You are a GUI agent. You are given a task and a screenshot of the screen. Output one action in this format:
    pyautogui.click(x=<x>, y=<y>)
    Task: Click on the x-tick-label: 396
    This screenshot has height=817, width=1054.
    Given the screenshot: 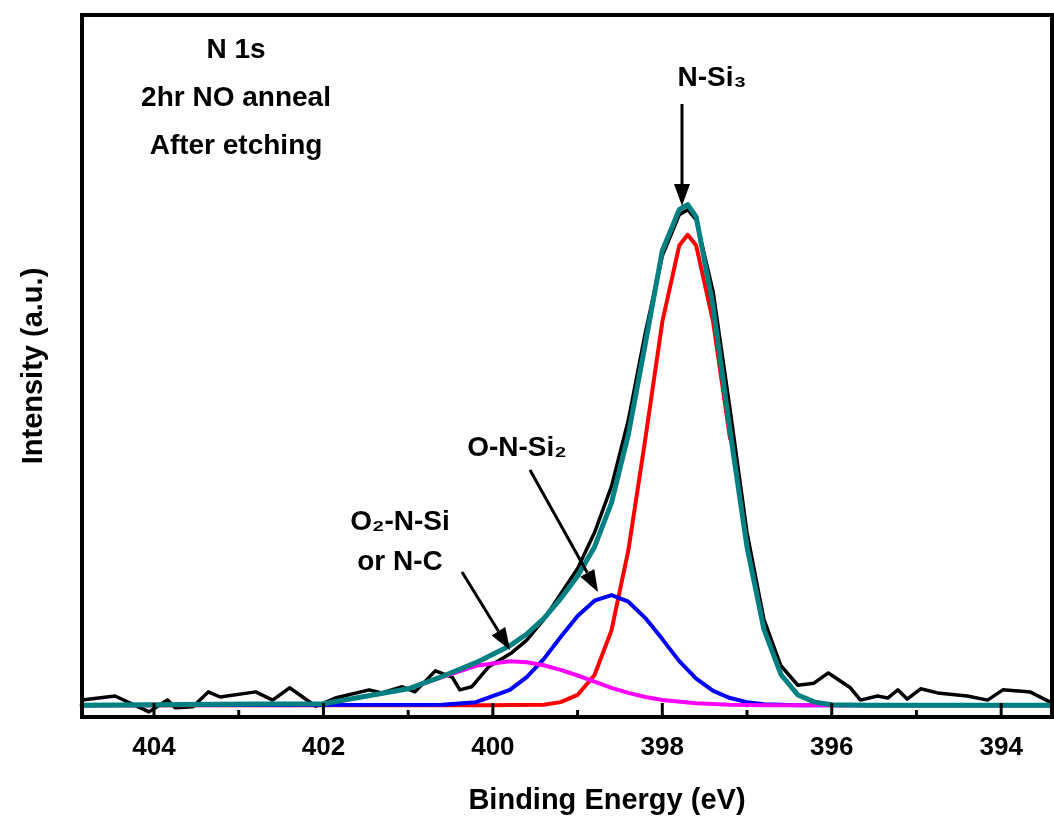 What is the action you would take?
    pyautogui.click(x=832, y=746)
    